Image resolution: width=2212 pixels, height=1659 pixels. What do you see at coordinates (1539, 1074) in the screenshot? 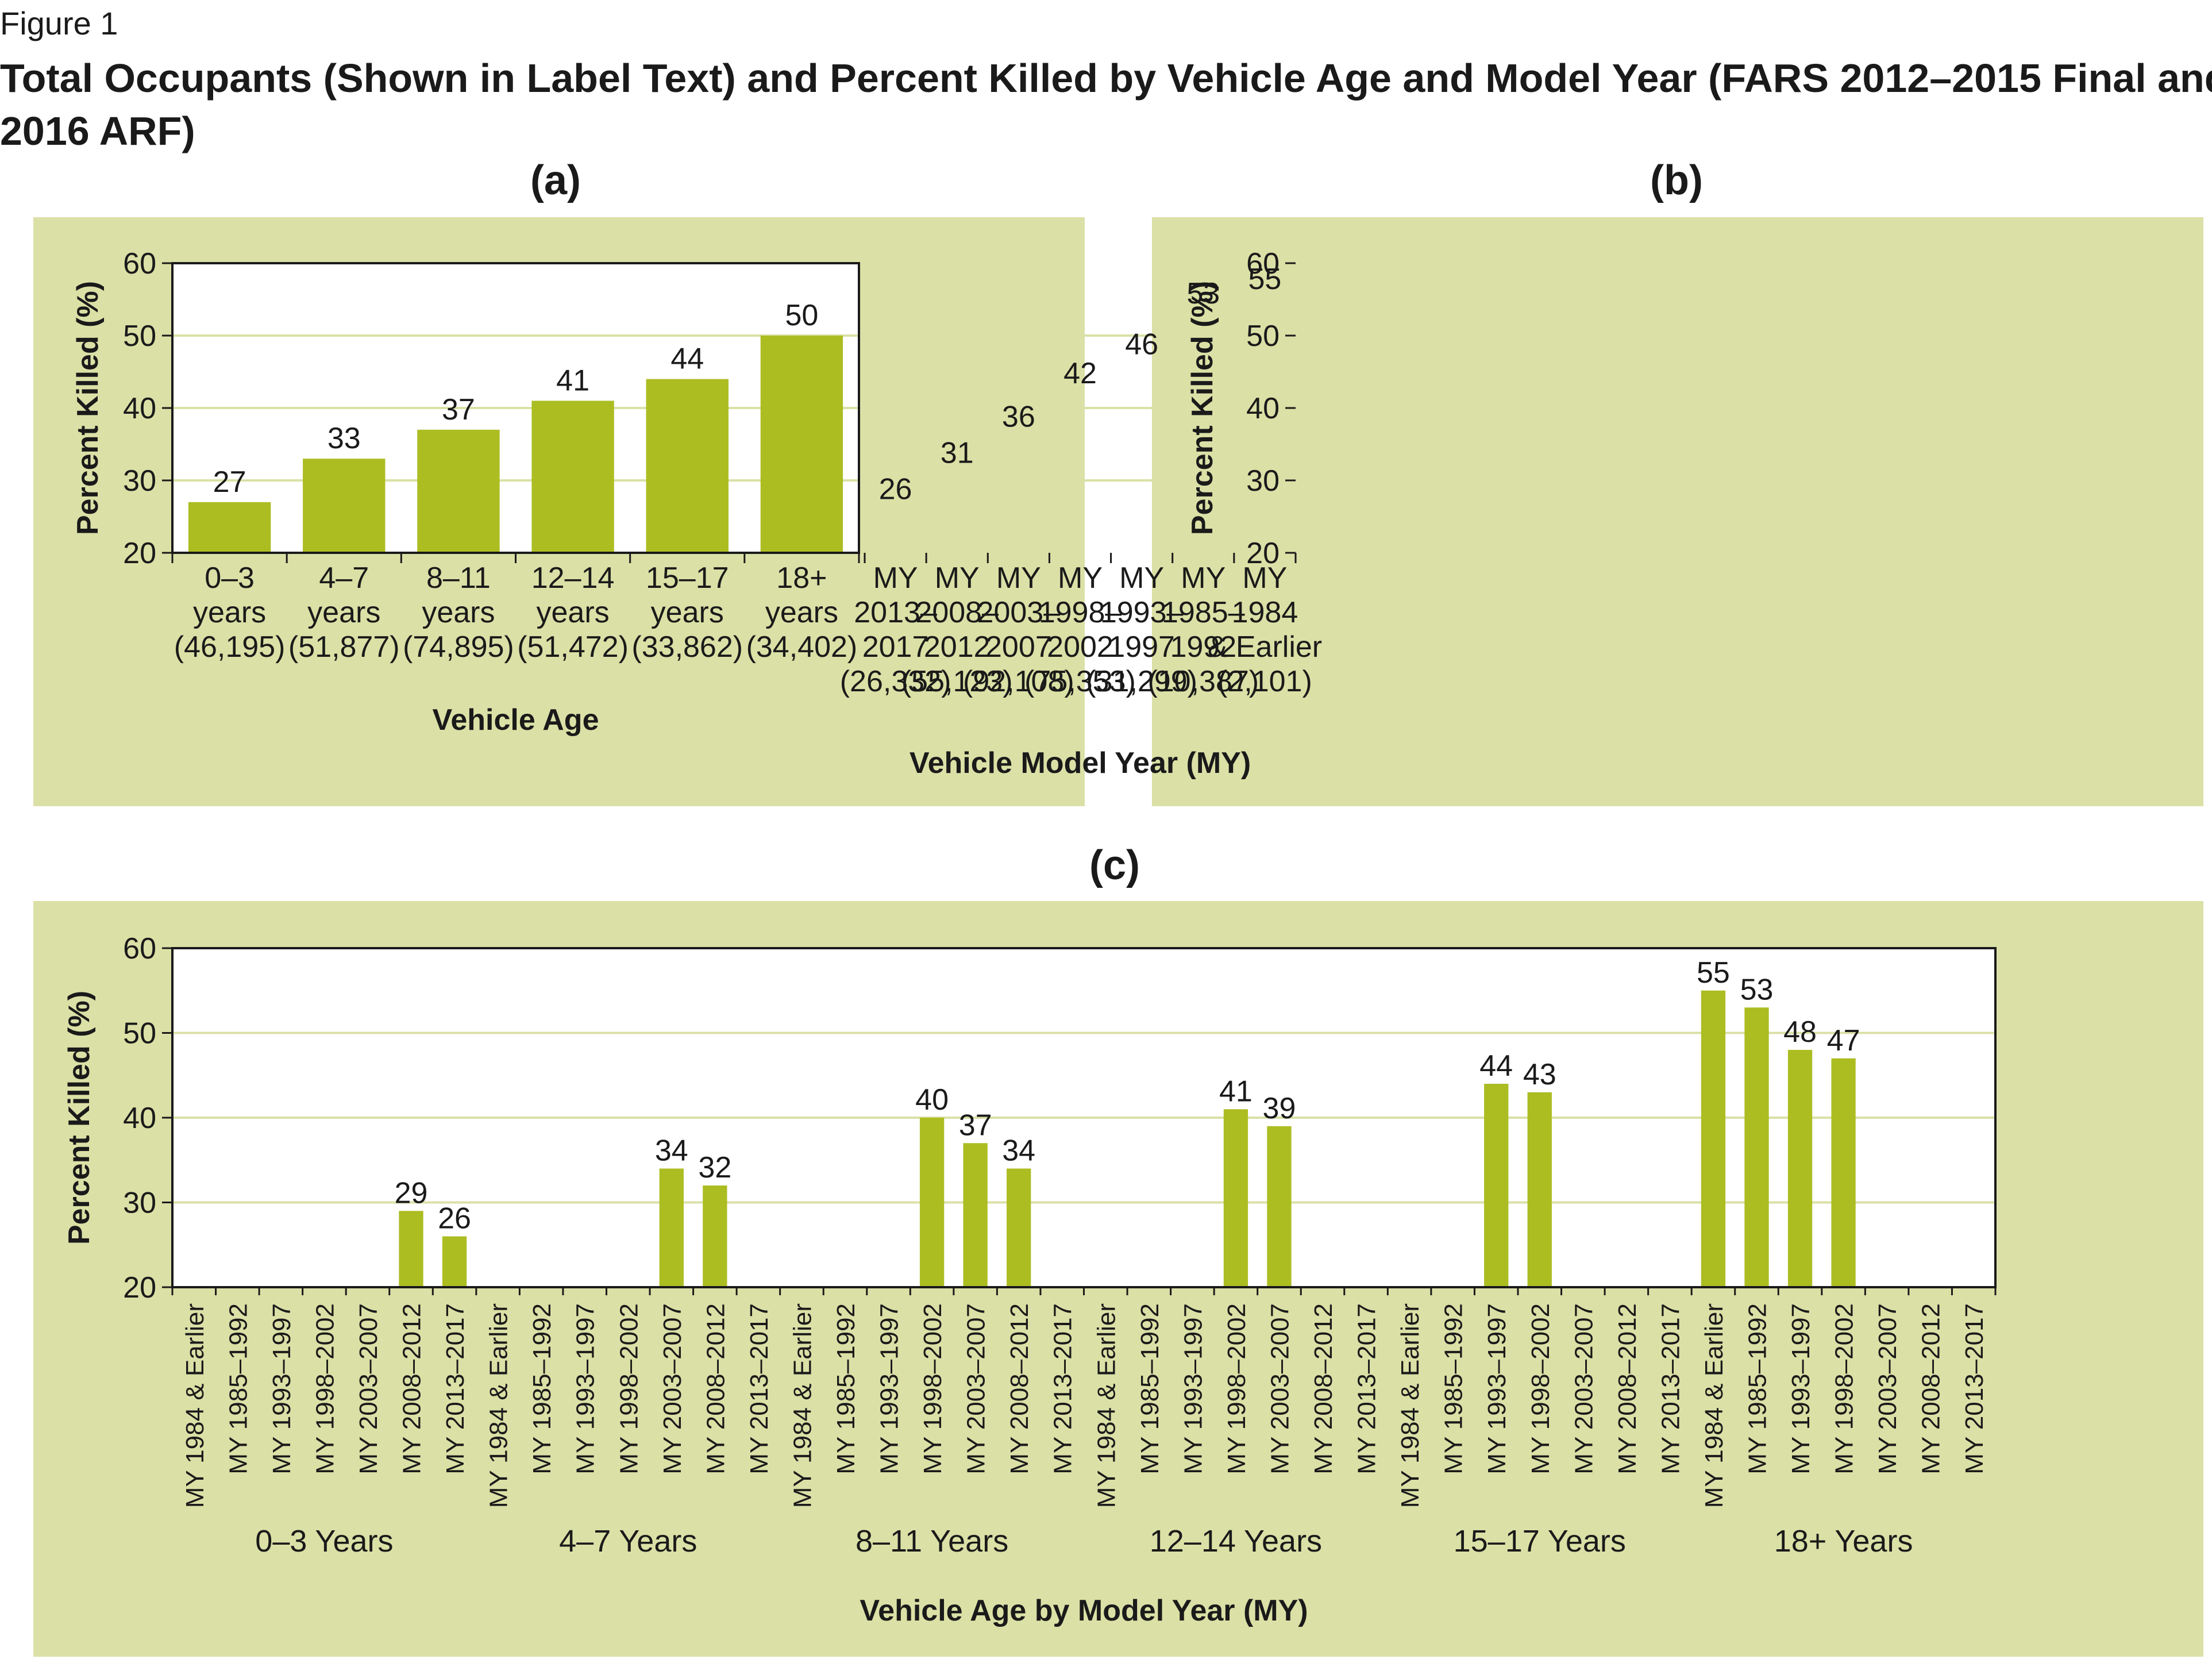
I see `data-label: 43` at bounding box center [1539, 1074].